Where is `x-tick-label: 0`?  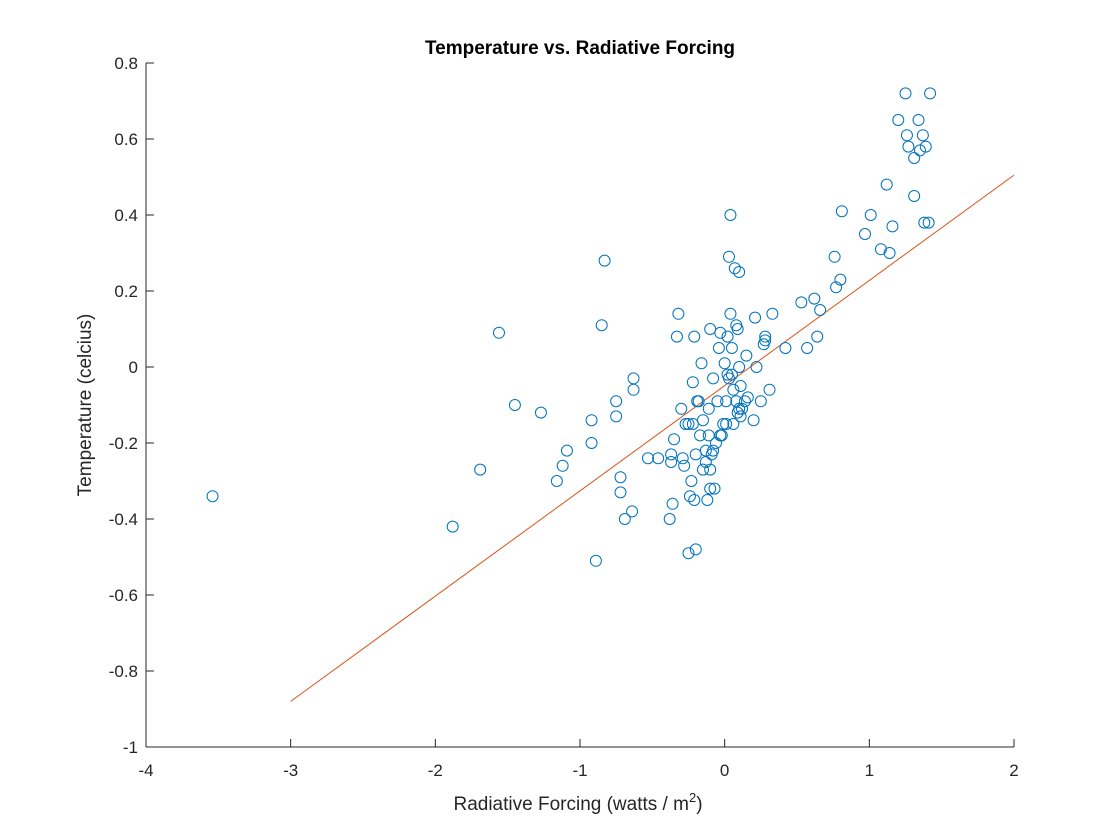
x-tick-label: 0 is located at coordinates (724, 770).